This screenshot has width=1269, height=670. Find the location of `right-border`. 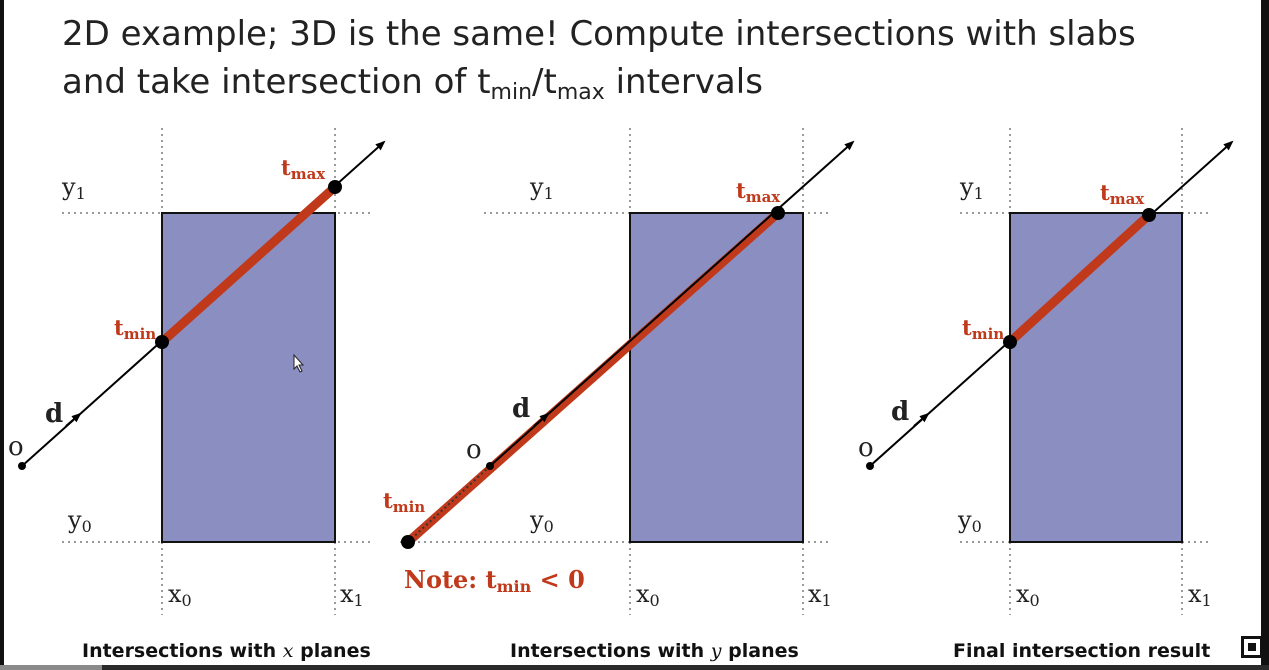

right-border is located at coordinates (1265, 335).